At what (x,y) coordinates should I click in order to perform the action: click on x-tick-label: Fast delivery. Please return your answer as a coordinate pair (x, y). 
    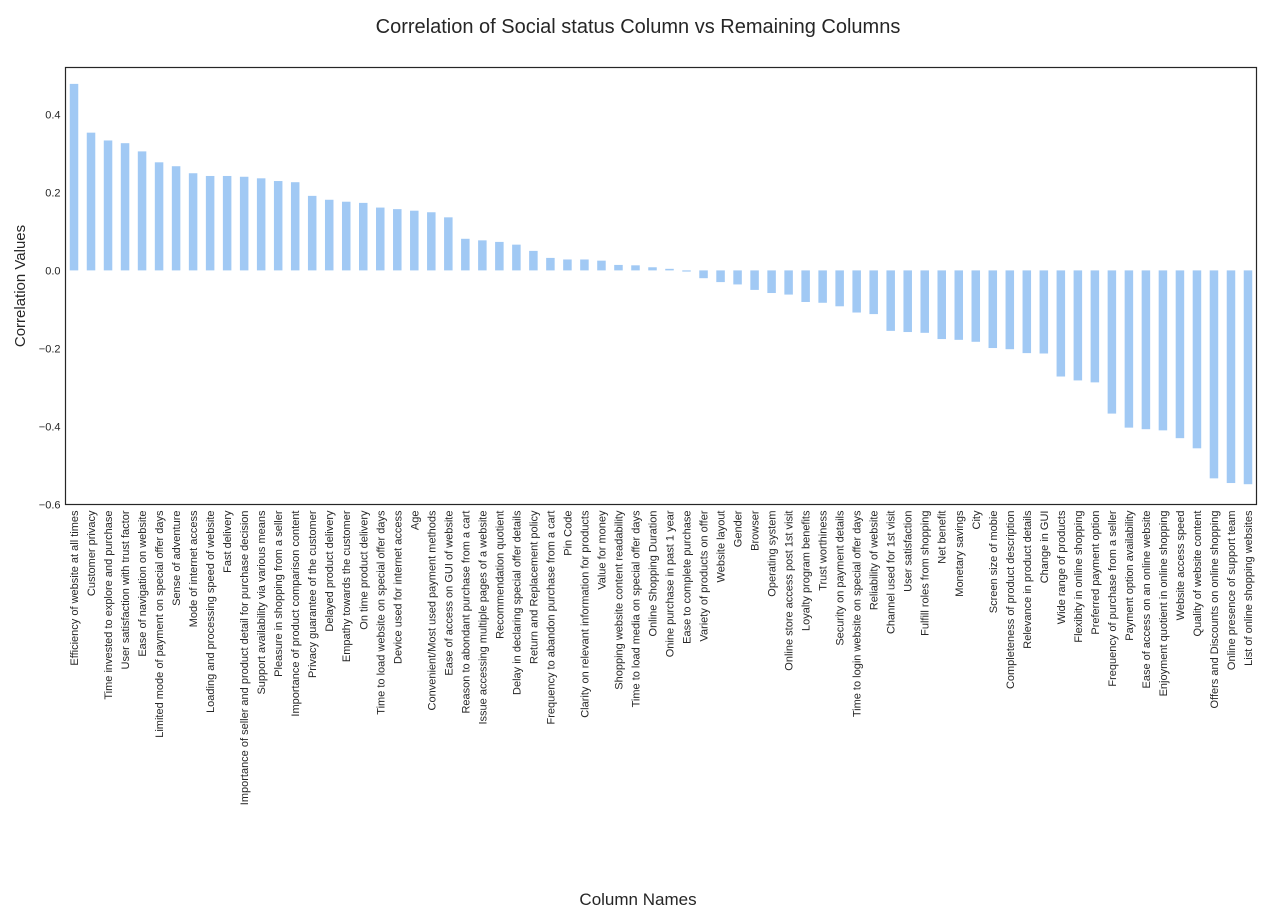
    Looking at the image, I should click on (228, 541).